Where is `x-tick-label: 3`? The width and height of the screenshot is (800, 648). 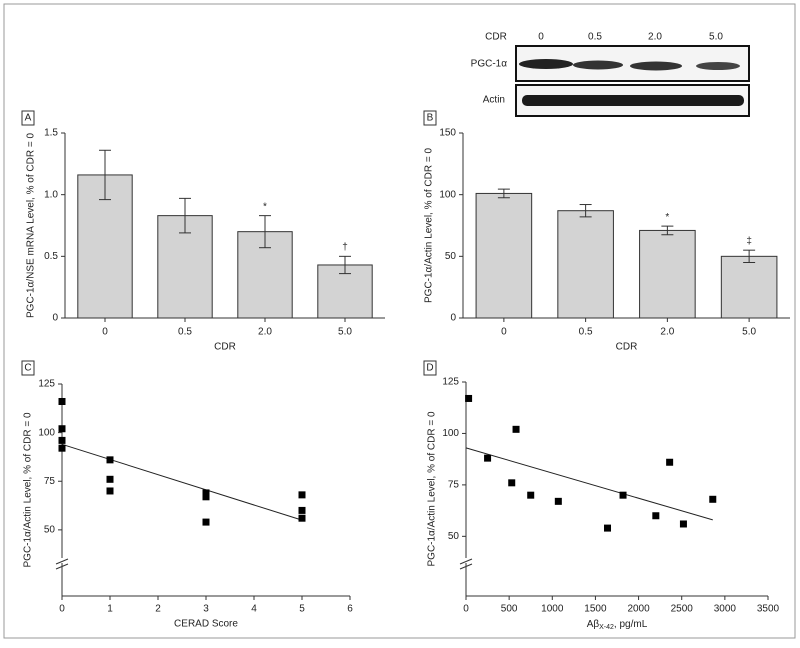 x-tick-label: 3 is located at coordinates (206, 609).